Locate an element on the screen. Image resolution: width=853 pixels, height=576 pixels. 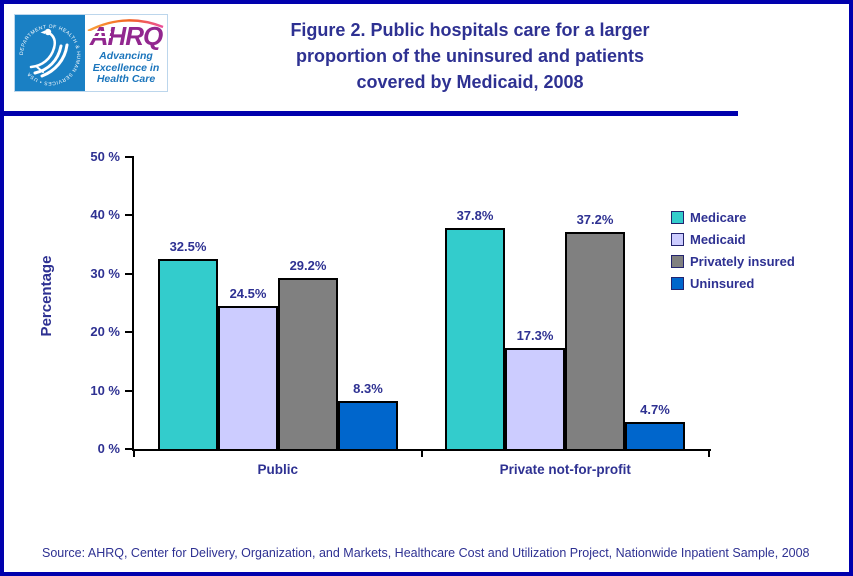
bar-value-label: 24.5% is located at coordinates (248, 293).